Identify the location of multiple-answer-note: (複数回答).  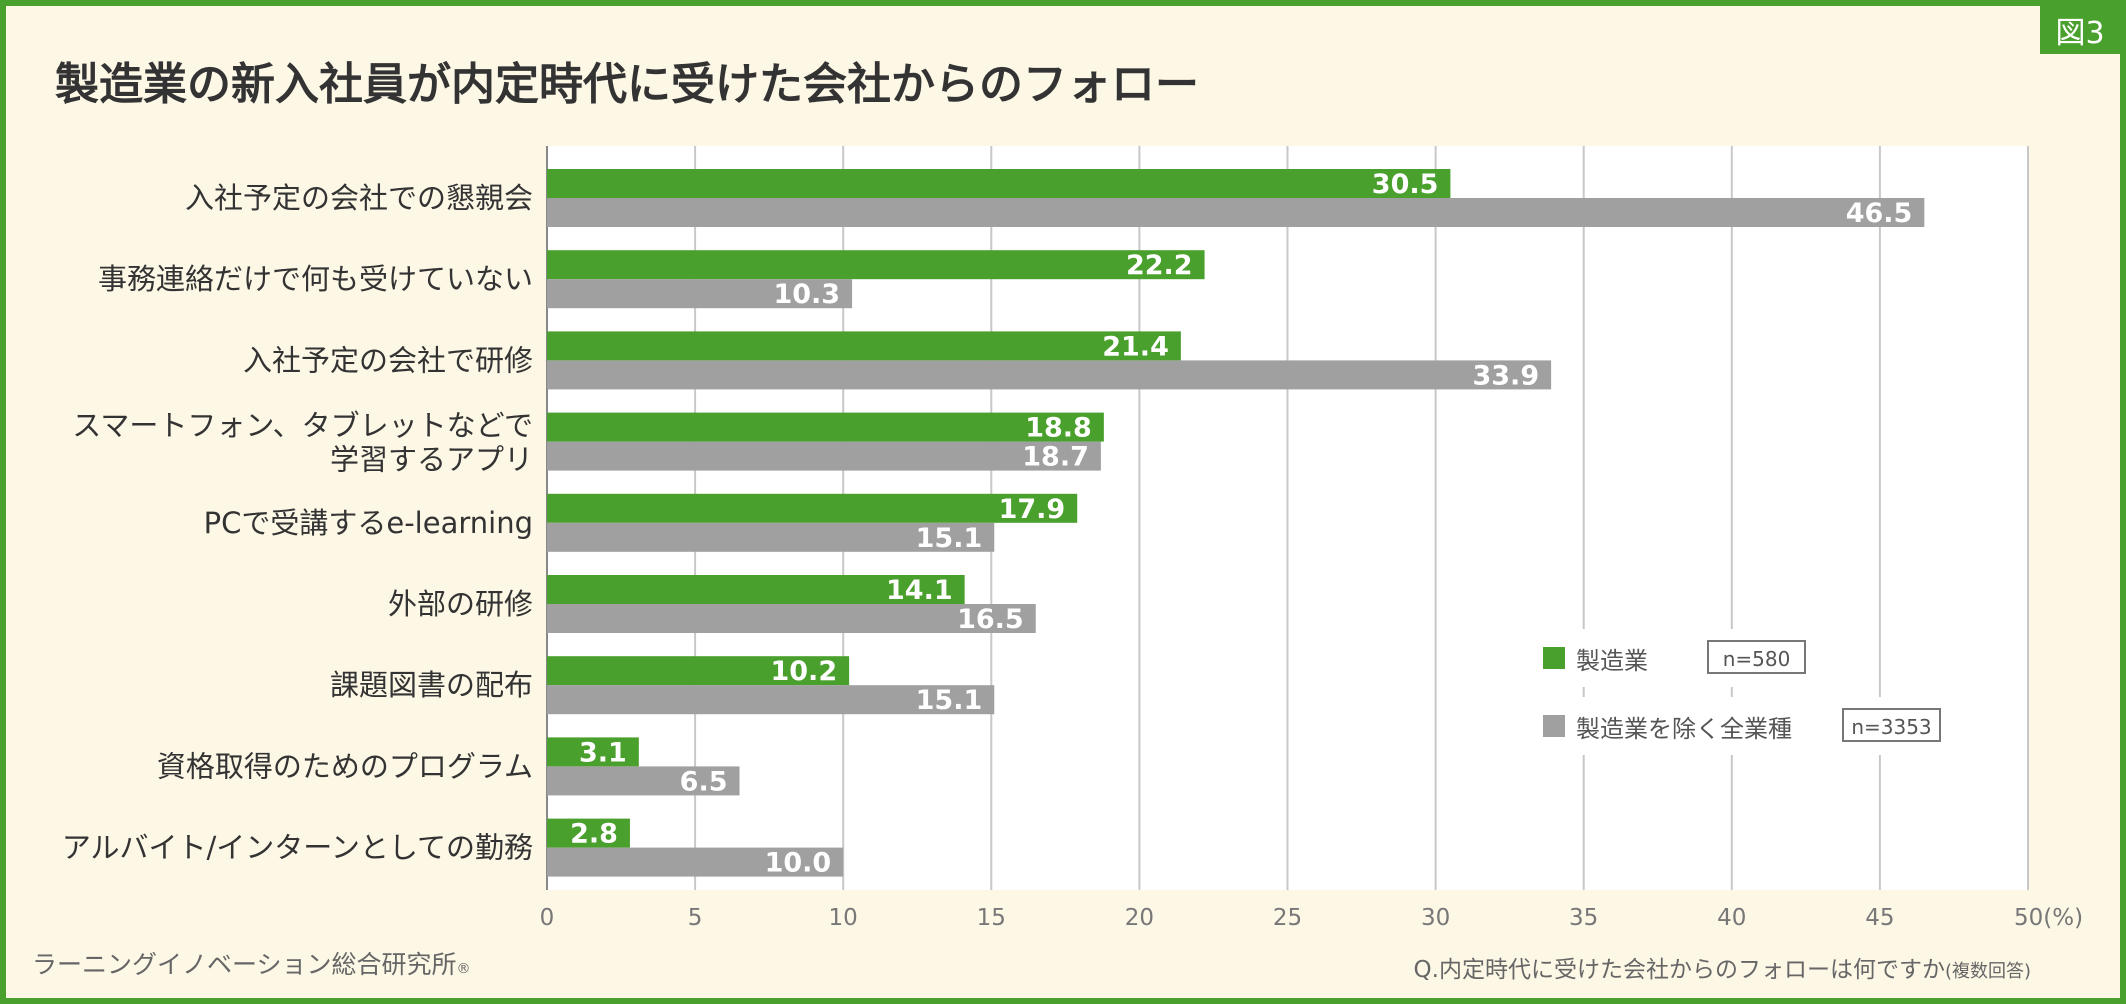
(1987, 971).